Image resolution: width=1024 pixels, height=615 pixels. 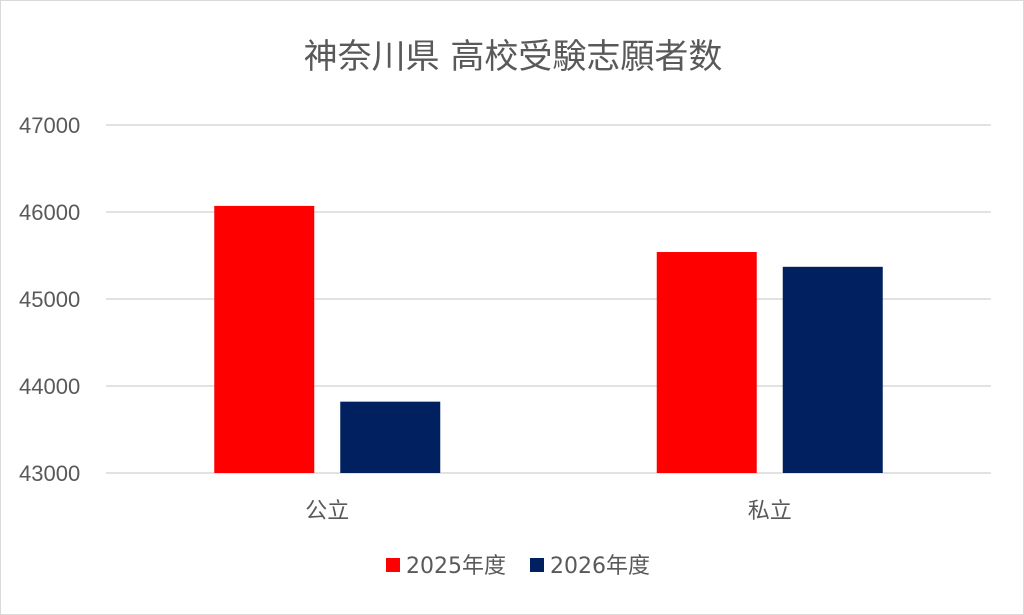 I want to click on x-axis-categories: 公立 私立, so click(x=548, y=511).